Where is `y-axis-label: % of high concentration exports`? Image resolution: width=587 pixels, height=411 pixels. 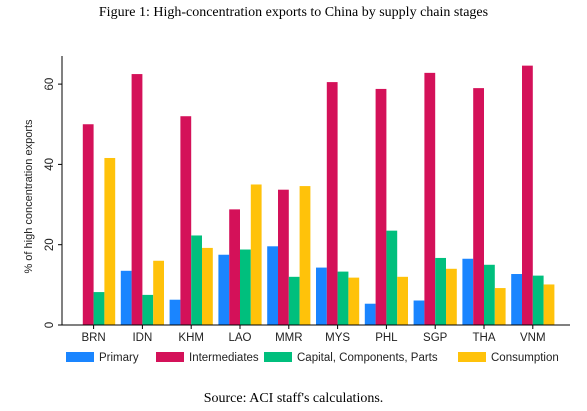
y-axis-label: % of high concentration exports is located at coordinates (29, 196).